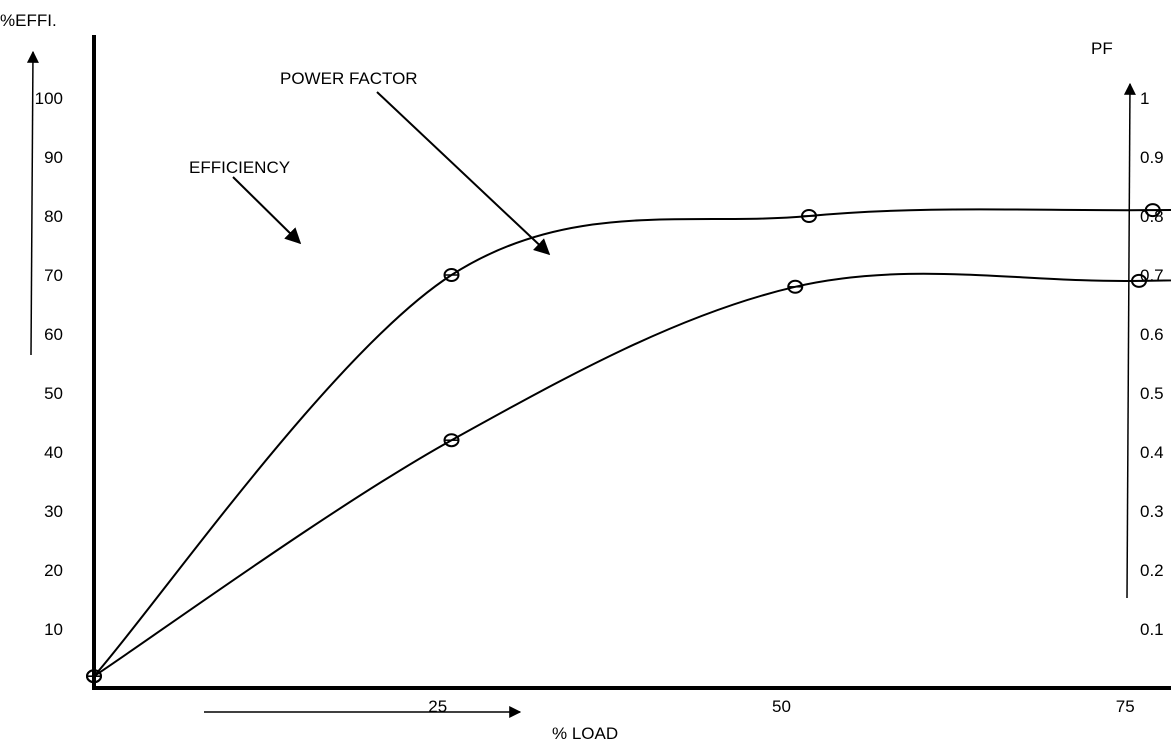  What do you see at coordinates (1152, 452) in the screenshot?
I see `y-right-tick-label: 0.4` at bounding box center [1152, 452].